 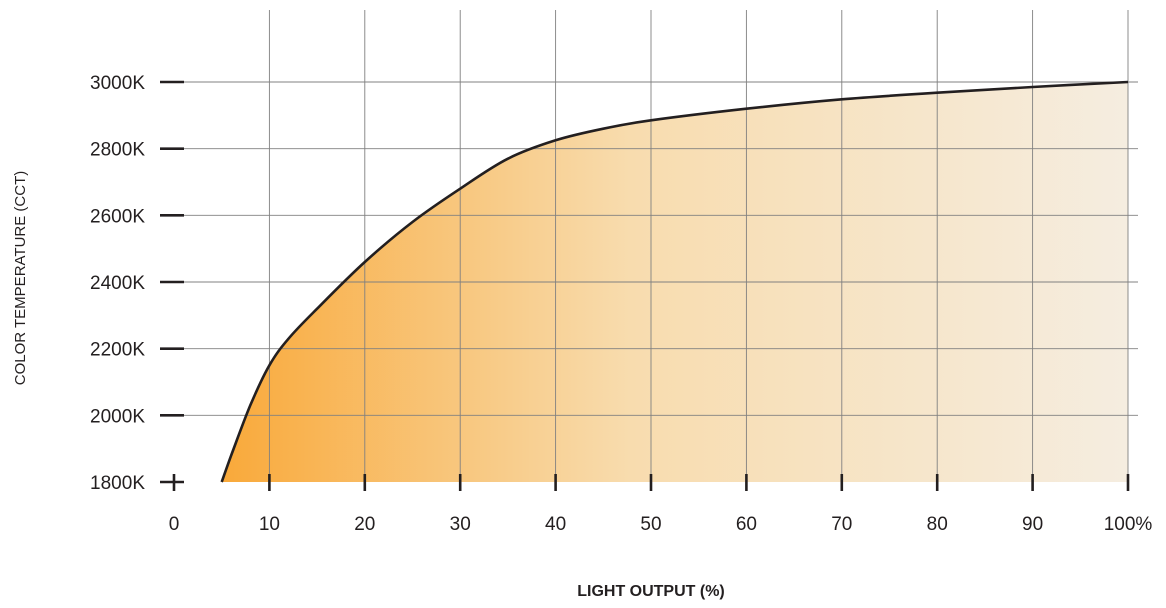 What do you see at coordinates (841, 524) in the screenshot?
I see `x-tick-label: 70` at bounding box center [841, 524].